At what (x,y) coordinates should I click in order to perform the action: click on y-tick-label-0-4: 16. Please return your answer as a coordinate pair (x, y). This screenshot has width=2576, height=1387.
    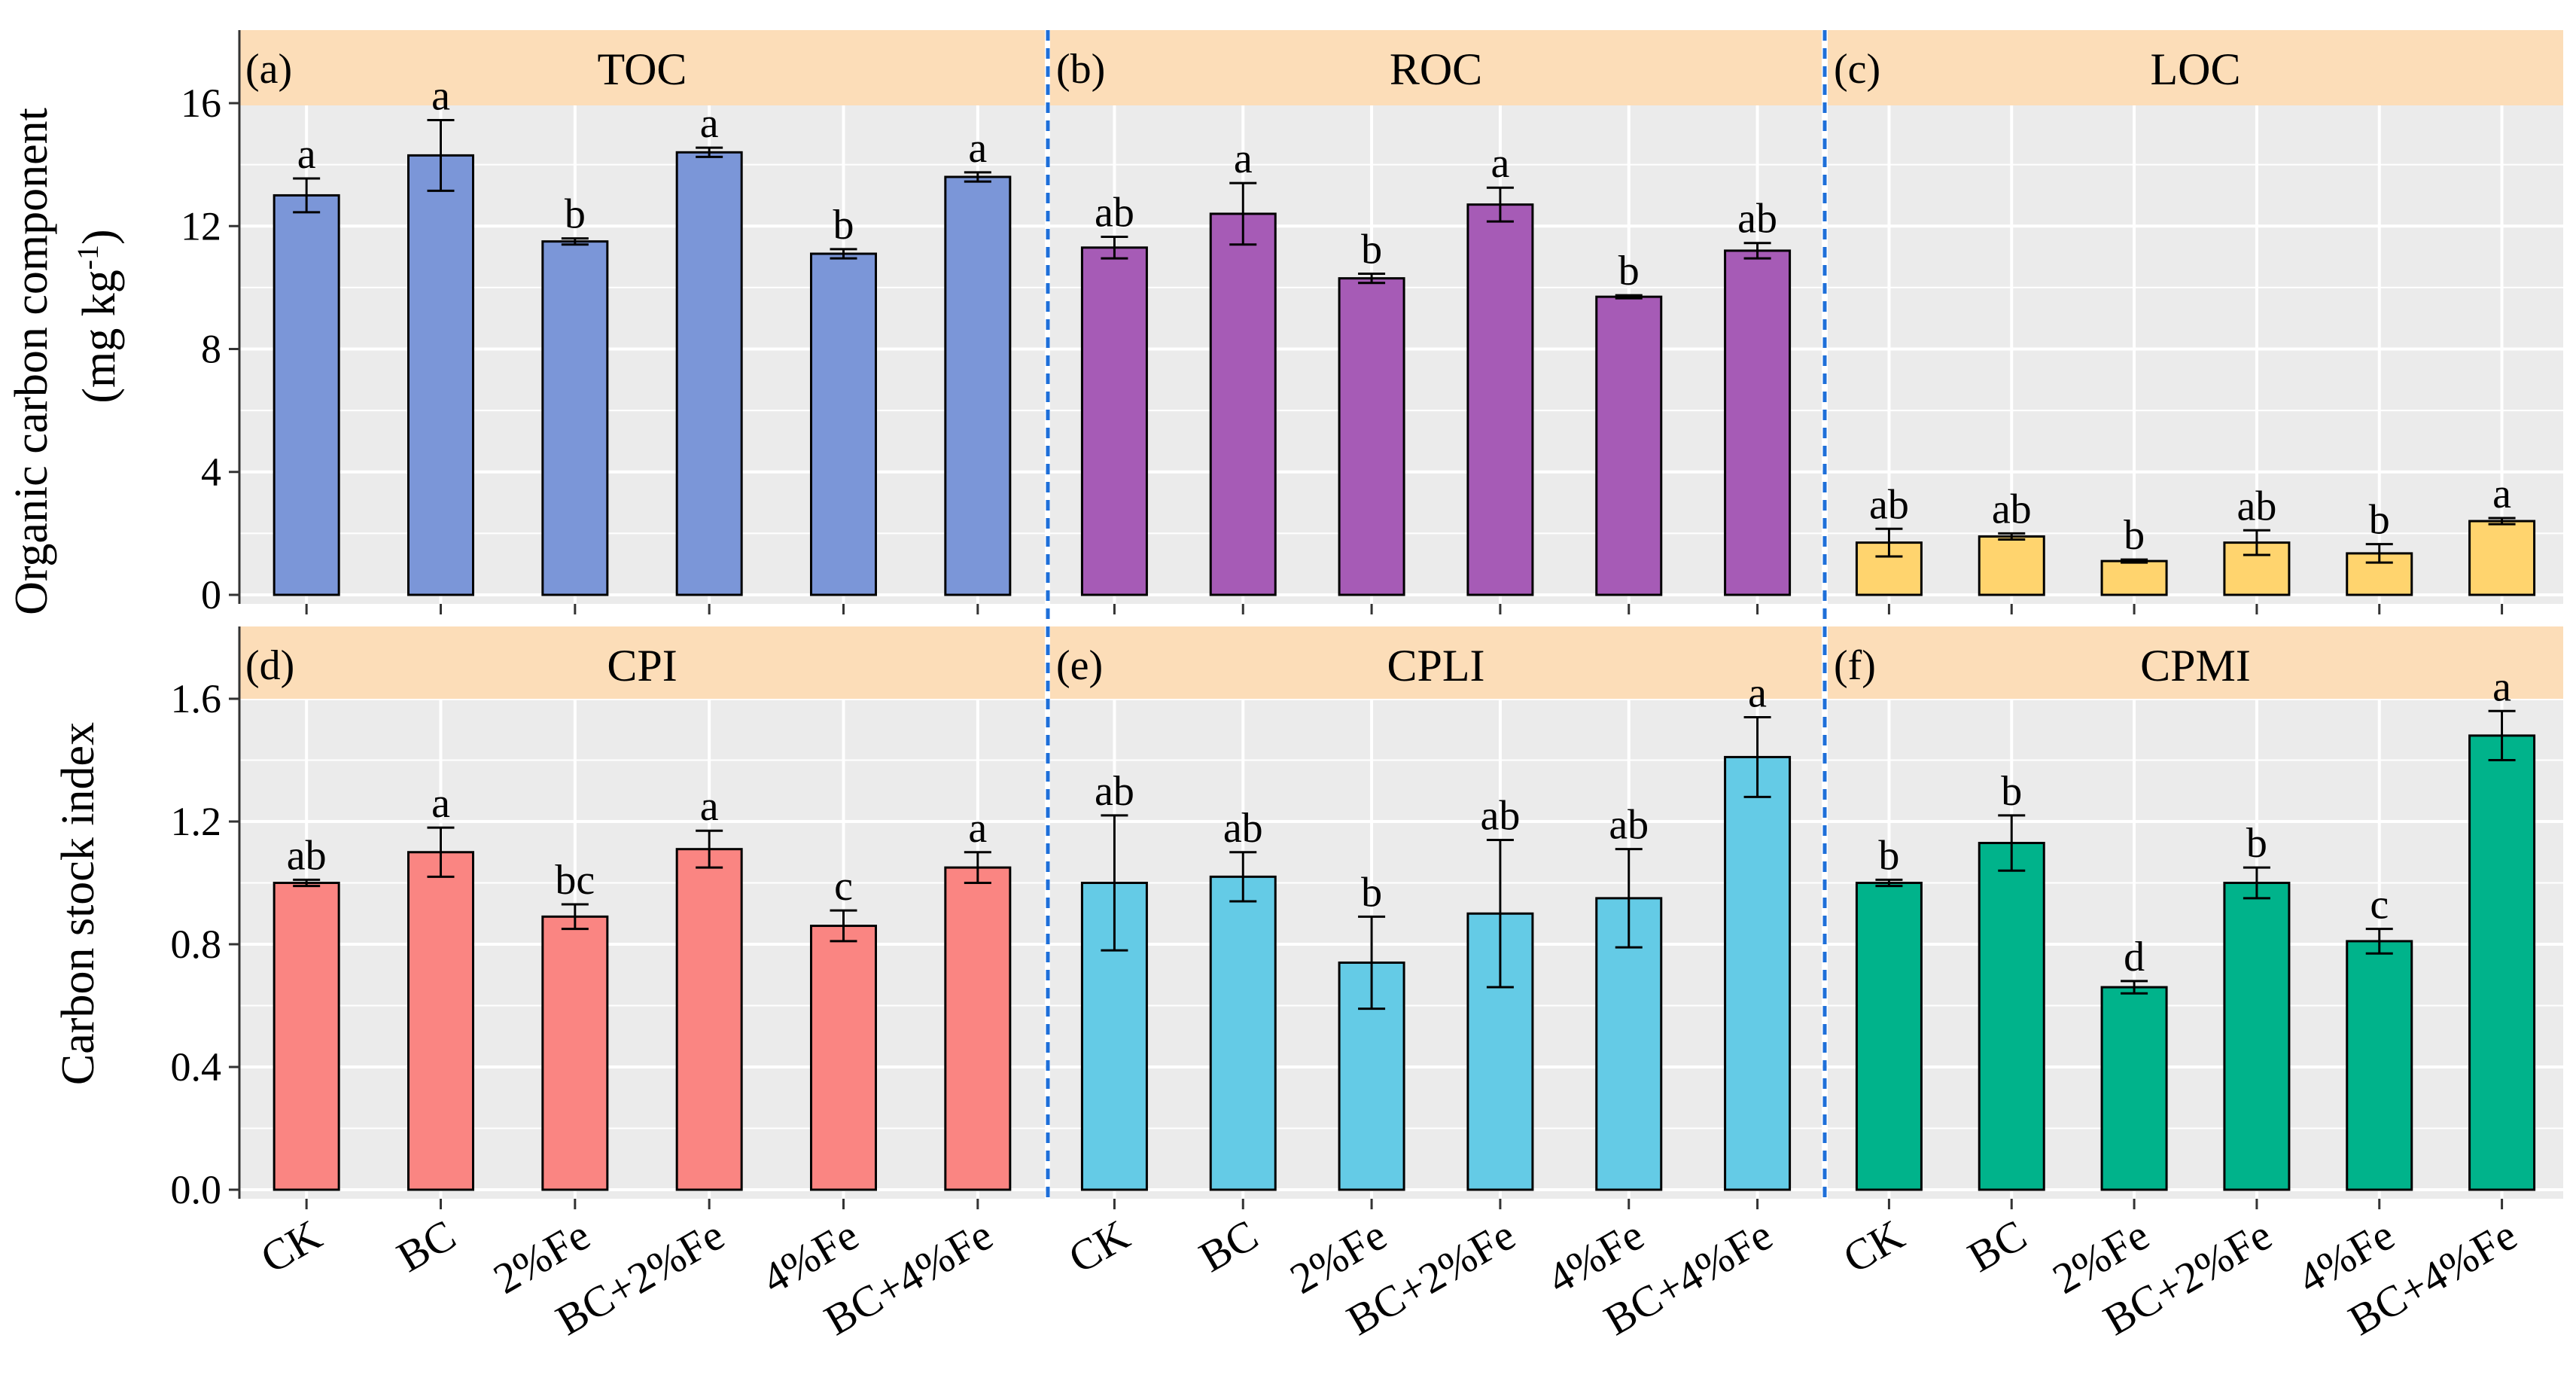
    Looking at the image, I should click on (201, 103).